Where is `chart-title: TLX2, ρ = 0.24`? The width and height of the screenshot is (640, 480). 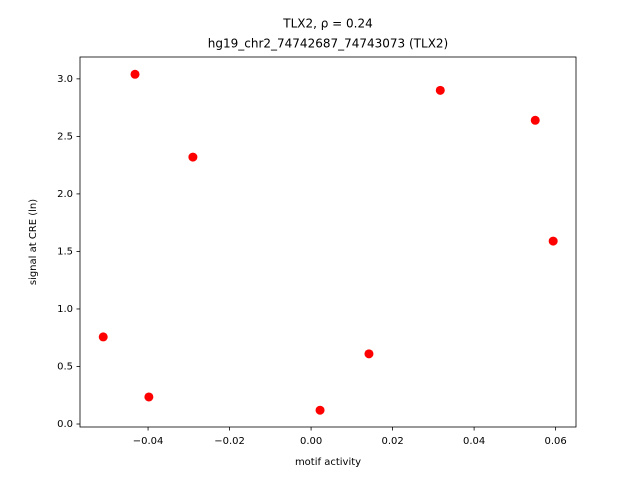
chart-title: TLX2, ρ = 0.24 is located at coordinates (327, 24).